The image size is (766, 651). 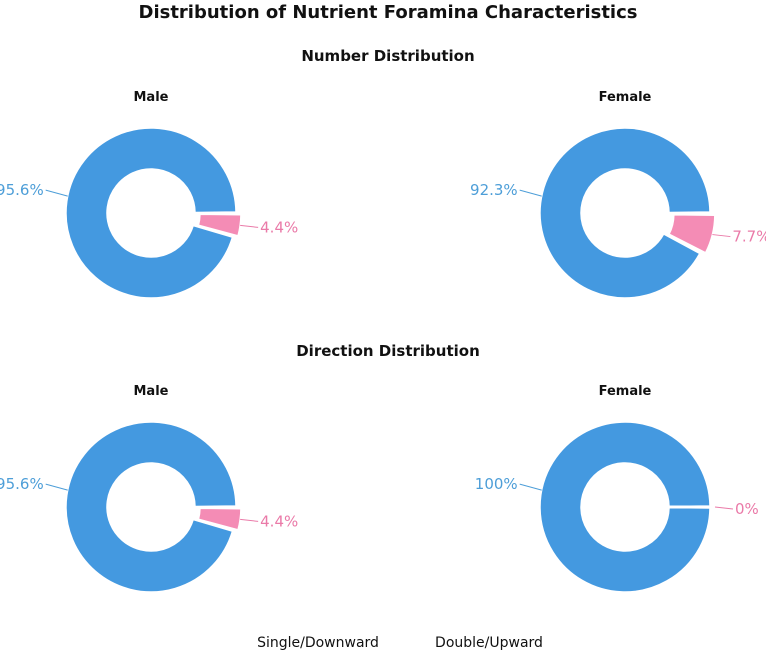 What do you see at coordinates (388, 351) in the screenshot?
I see `group-title-direction: Direction Distribution` at bounding box center [388, 351].